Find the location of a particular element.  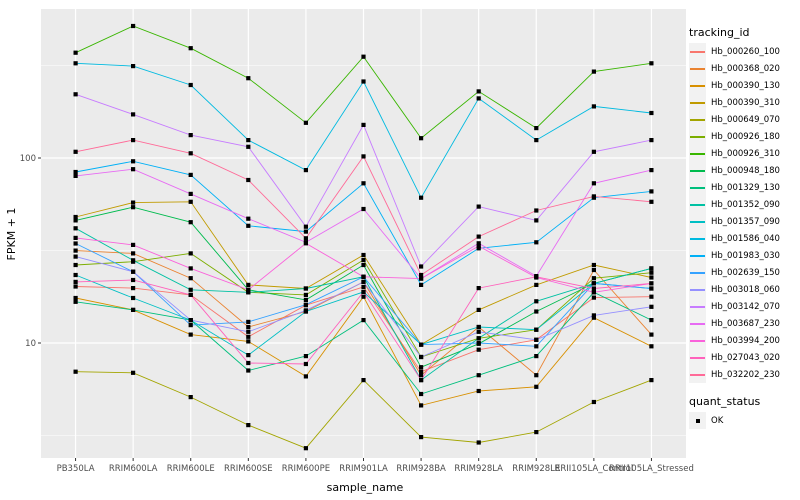

legend-item-label: Hb_000926_310 is located at coordinates (745, 153).